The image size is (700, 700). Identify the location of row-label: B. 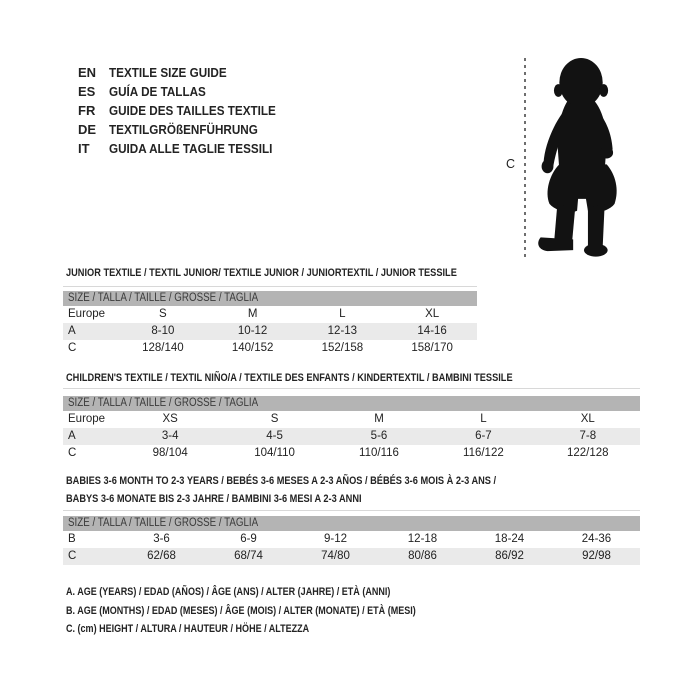
(72, 539).